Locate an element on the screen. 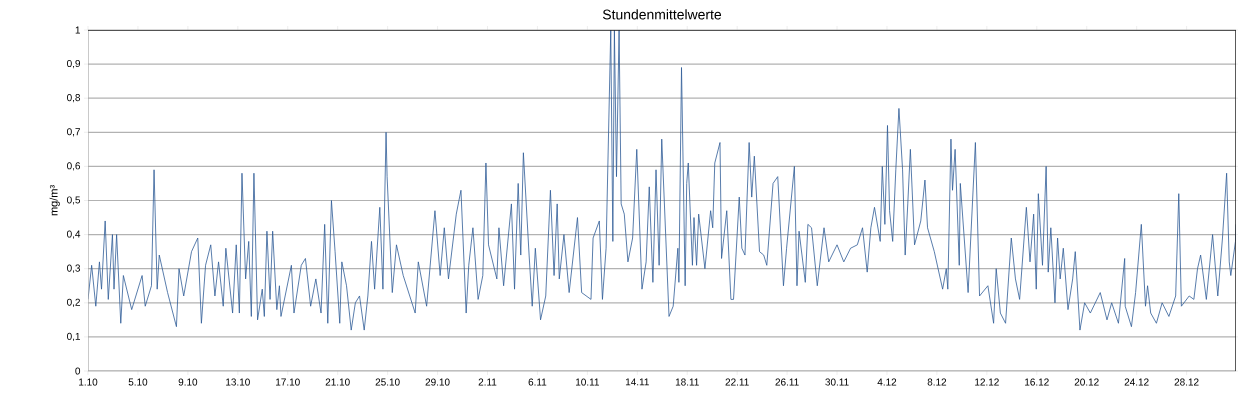  x-tick-label: 20.12 is located at coordinates (1086, 382).